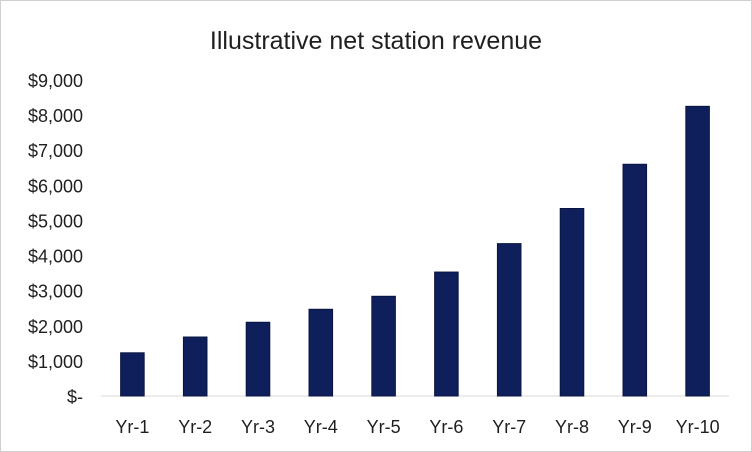  What do you see at coordinates (376, 41) in the screenshot?
I see `chart-title: Illustrative net station revenue` at bounding box center [376, 41].